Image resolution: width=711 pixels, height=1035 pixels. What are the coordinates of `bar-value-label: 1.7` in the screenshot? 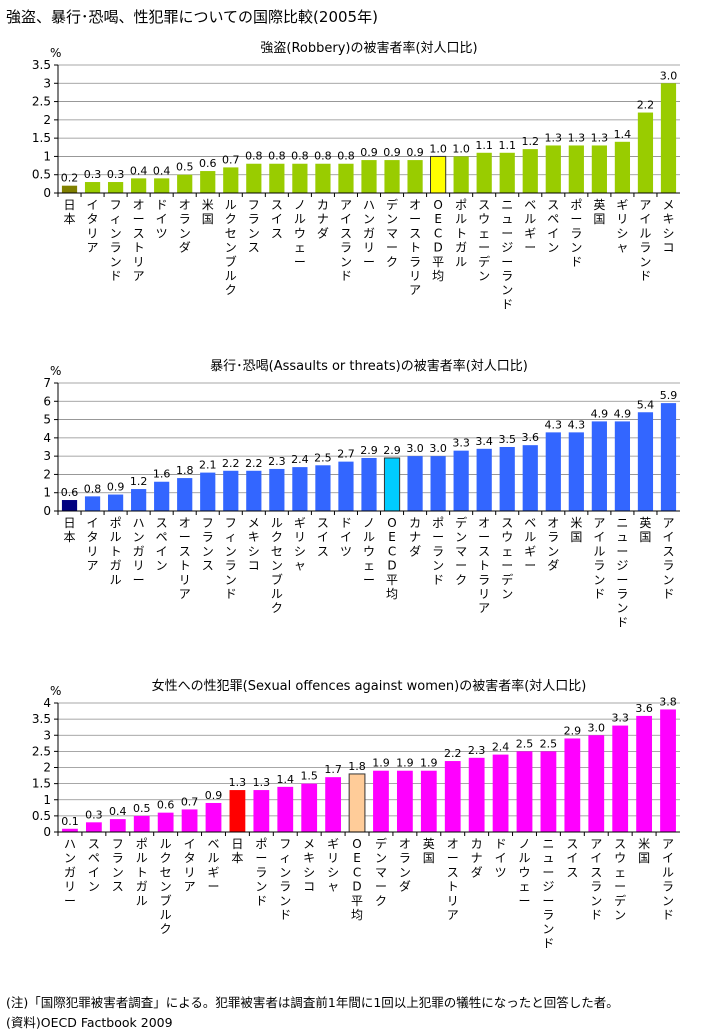 It's located at (333, 769).